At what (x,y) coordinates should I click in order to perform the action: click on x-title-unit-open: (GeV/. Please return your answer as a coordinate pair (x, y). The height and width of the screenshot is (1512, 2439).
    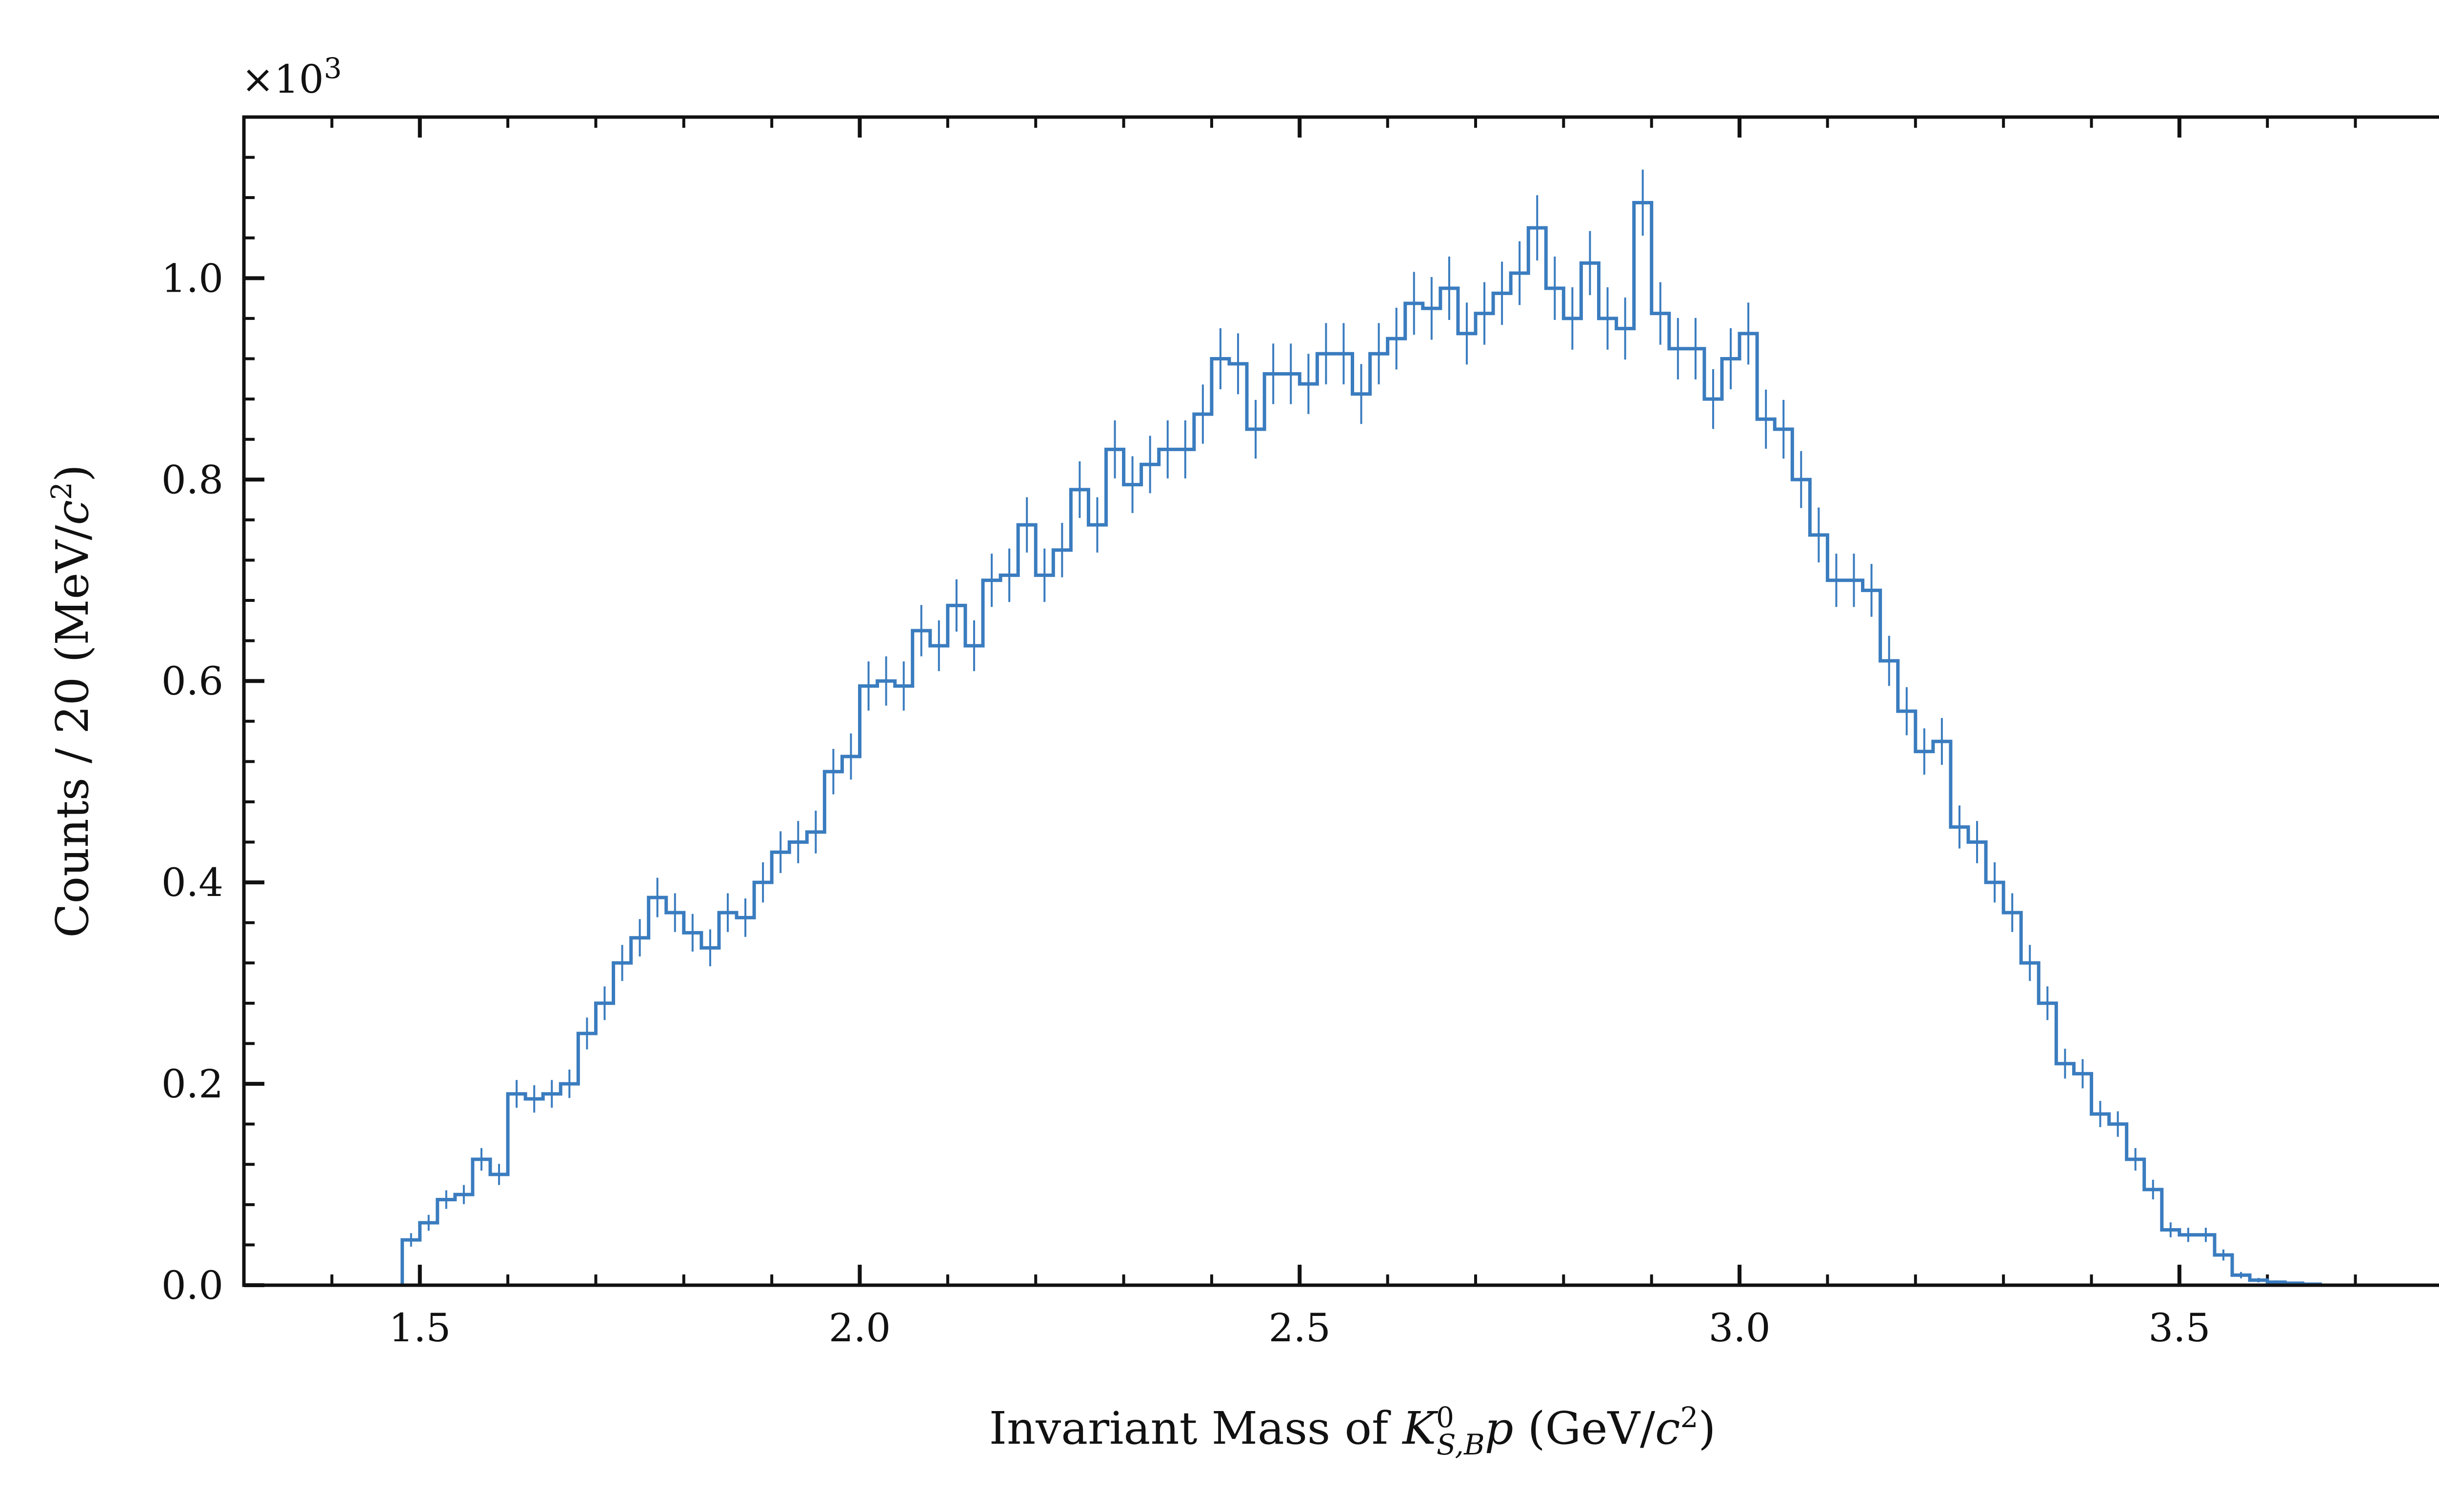
    Looking at the image, I should click on (1584, 1428).